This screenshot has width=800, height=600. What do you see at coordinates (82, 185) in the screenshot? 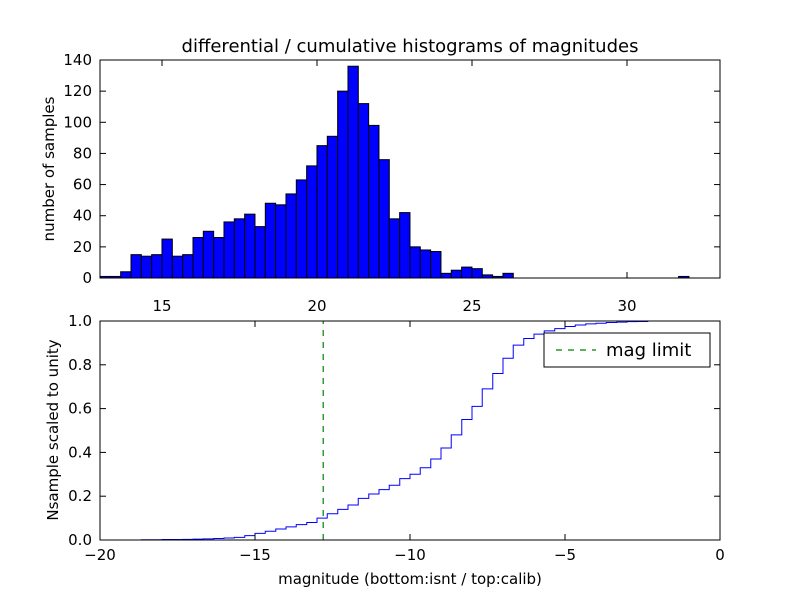
I see `histogram-y-tick-label: 60` at bounding box center [82, 185].